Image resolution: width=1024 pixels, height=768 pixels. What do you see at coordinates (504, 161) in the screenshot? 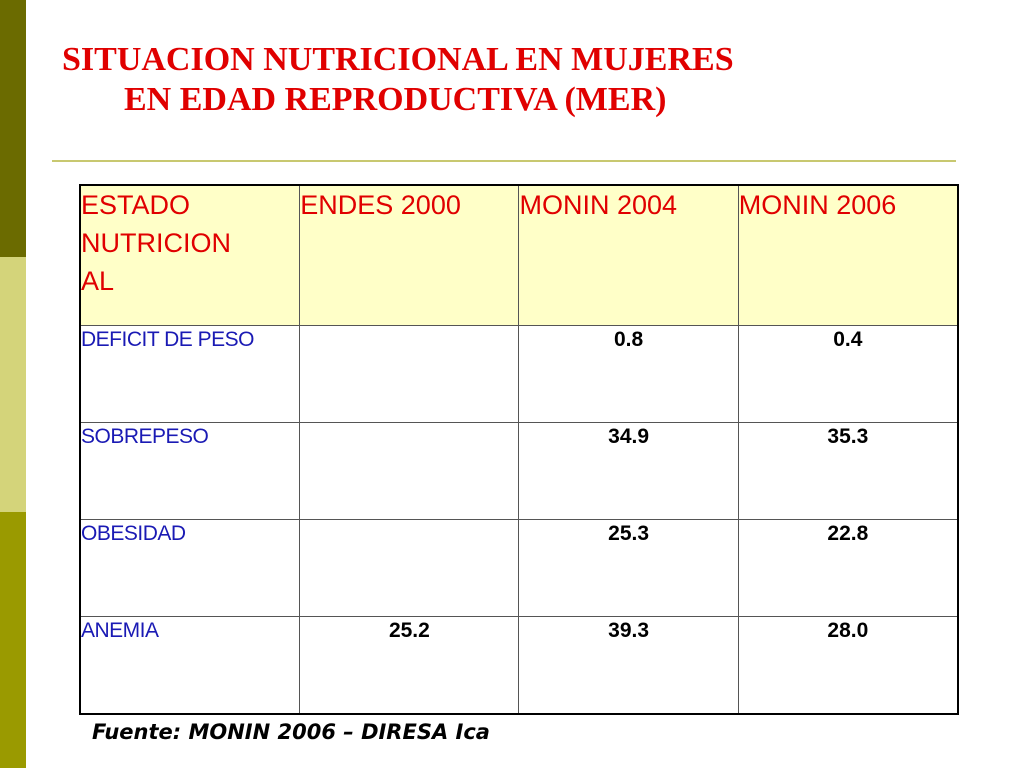
I see `title-divider` at bounding box center [504, 161].